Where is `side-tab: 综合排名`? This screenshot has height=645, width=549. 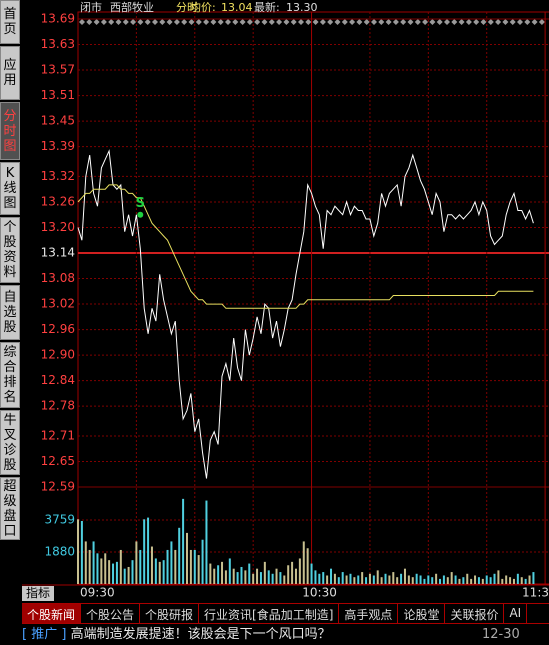
side-tab: 综合排名 is located at coordinates (10, 375).